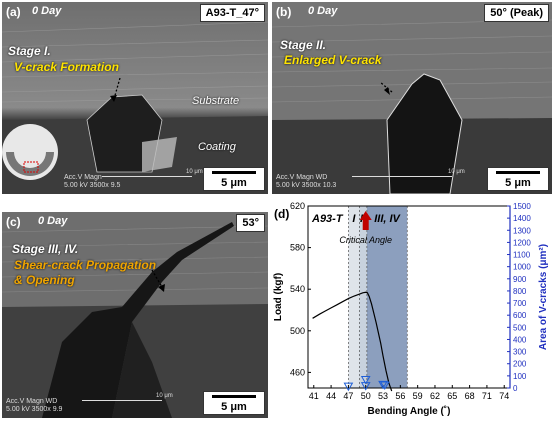  What do you see at coordinates (13, 222) in the screenshot?
I see `panel-tag: (c)` at bounding box center [13, 222].